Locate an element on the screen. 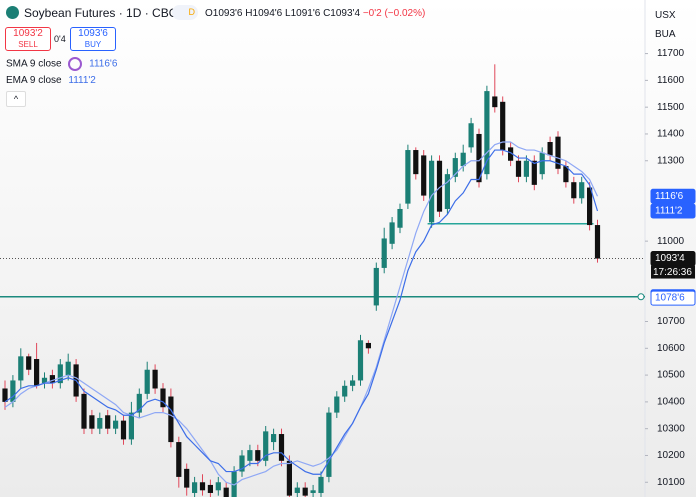  y-tick-label: 11400 is located at coordinates (671, 134).